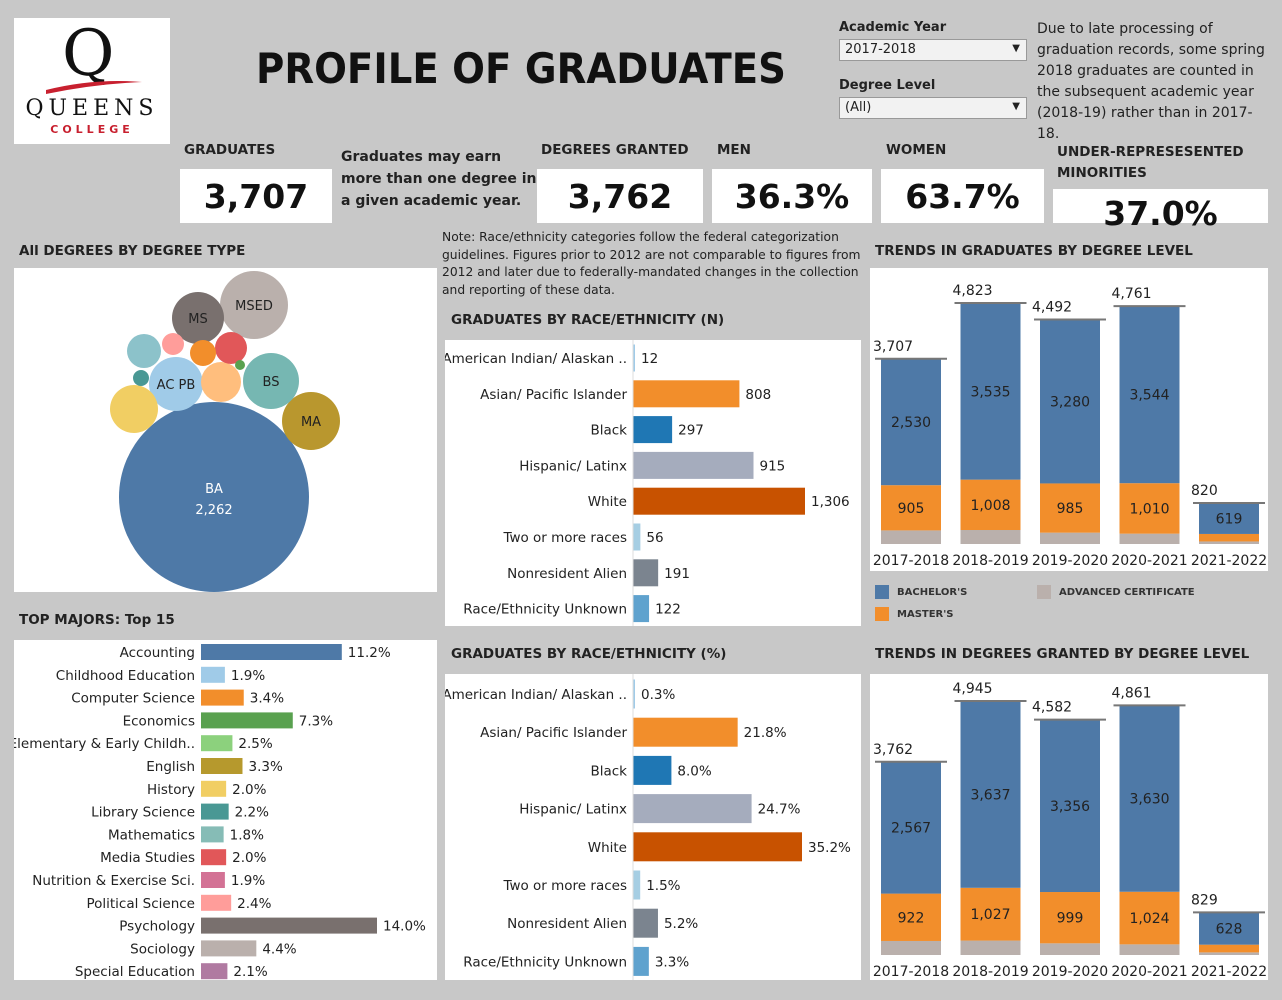  Describe the element at coordinates (933, 50) in the screenshot. I see `academic-year-select: 2017-2018 ▼` at that location.